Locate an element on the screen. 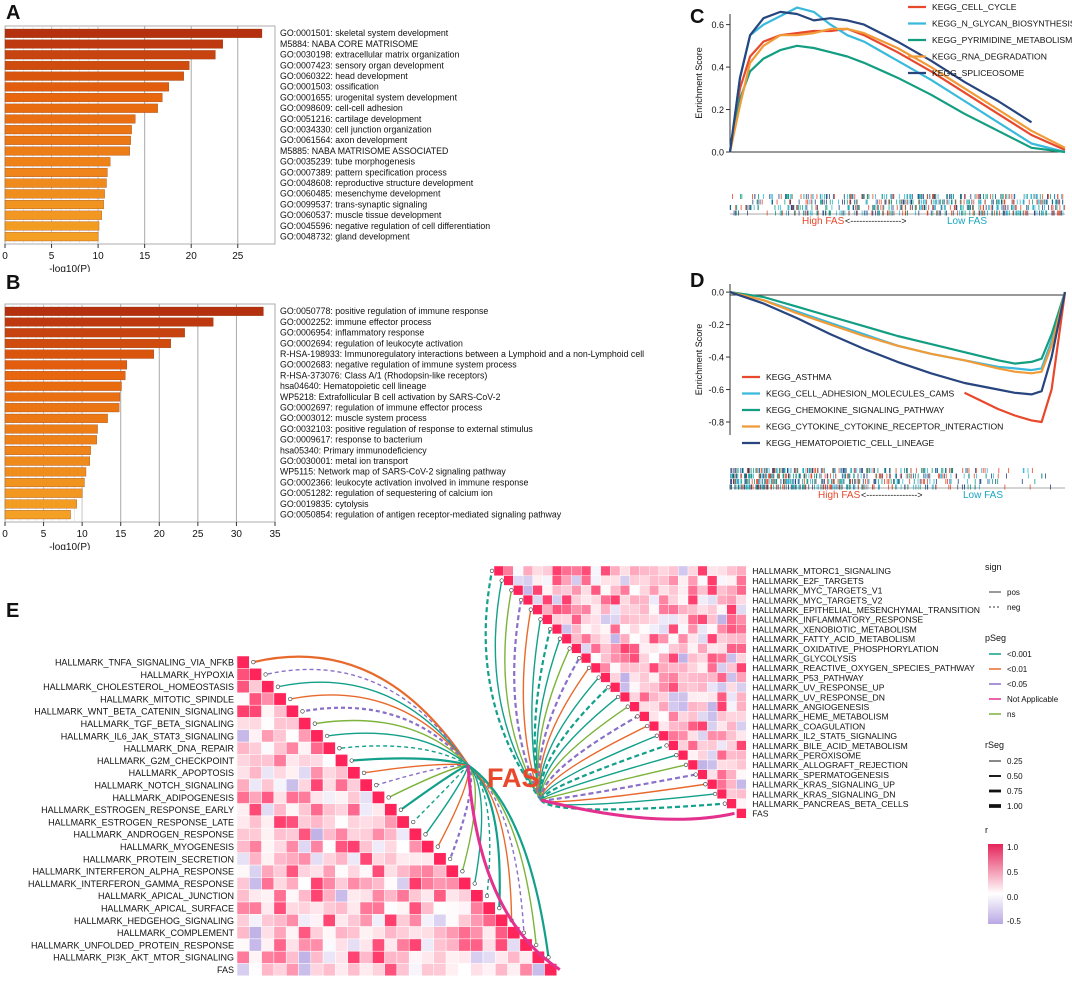 The width and height of the screenshot is (1072, 994). legend-r-tick: 0.0 is located at coordinates (1013, 897).